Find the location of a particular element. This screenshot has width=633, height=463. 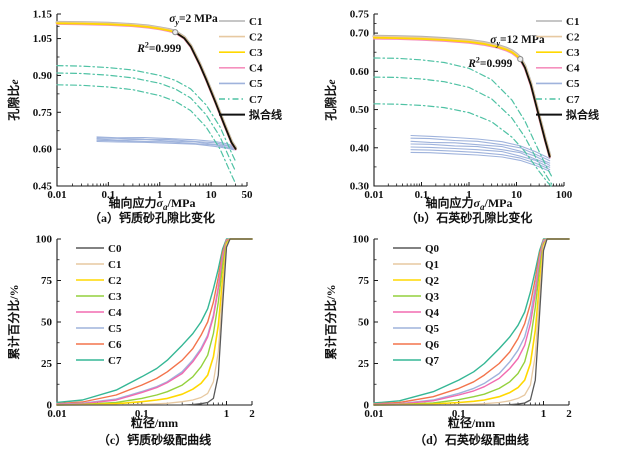

series-d-Q0 is located at coordinates (471, 322).